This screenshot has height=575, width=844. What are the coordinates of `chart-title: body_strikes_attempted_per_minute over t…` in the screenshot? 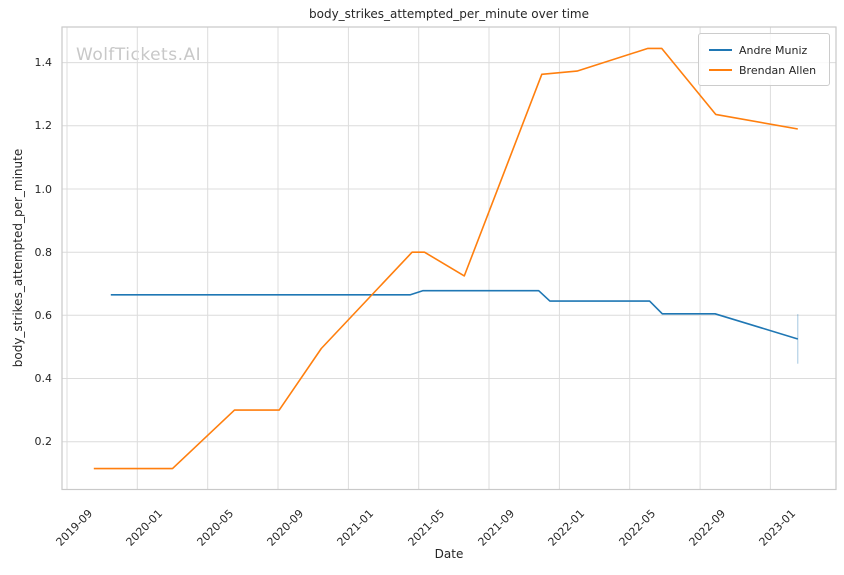 It's located at (449, 14).